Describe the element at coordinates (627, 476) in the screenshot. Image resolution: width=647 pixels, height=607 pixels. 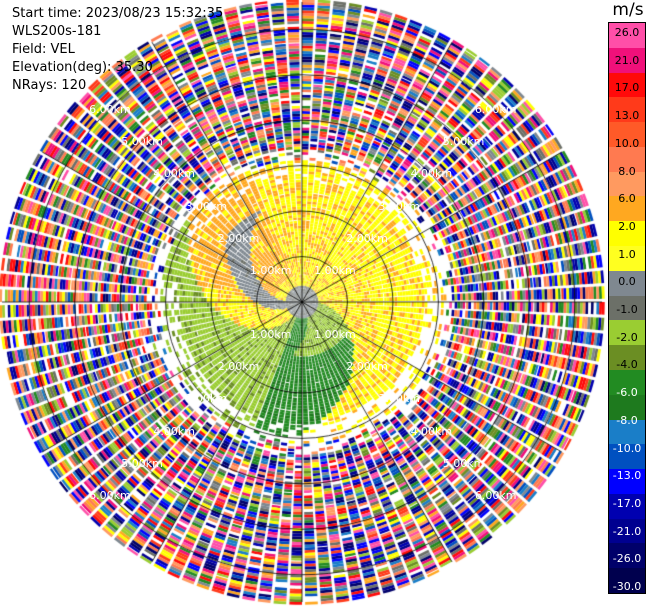
I see `colorbar-tick-label: -13.0` at that location.